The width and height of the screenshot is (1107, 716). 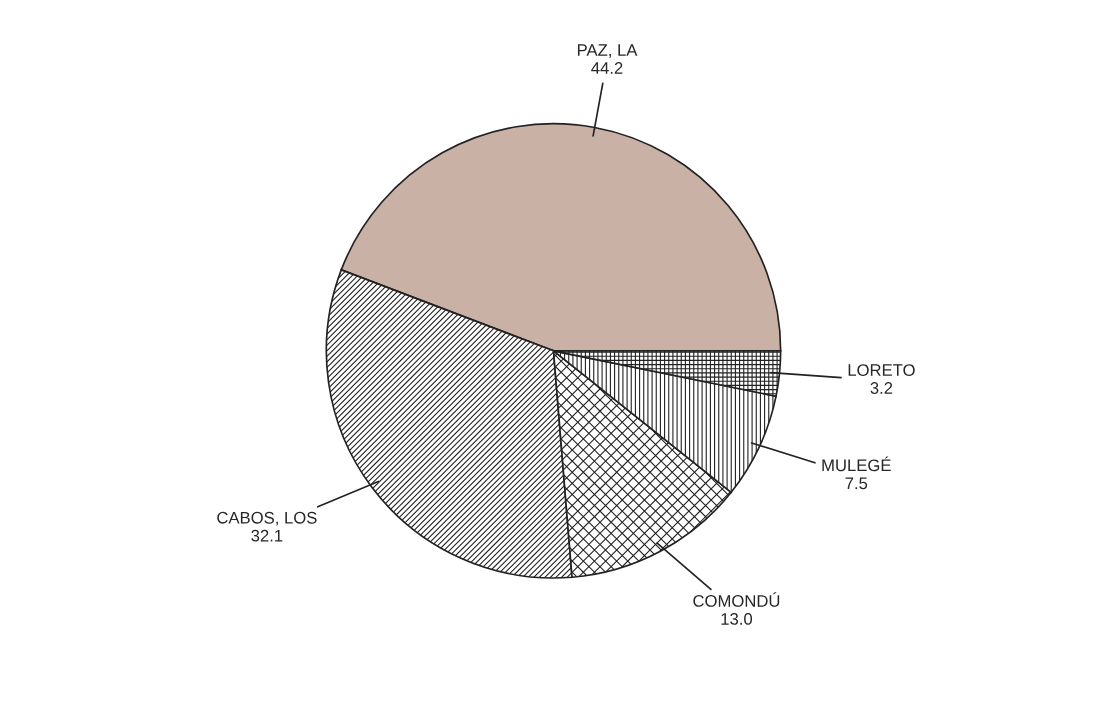 What do you see at coordinates (736, 599) in the screenshot?
I see `slice-label: COMONDÚ` at bounding box center [736, 599].